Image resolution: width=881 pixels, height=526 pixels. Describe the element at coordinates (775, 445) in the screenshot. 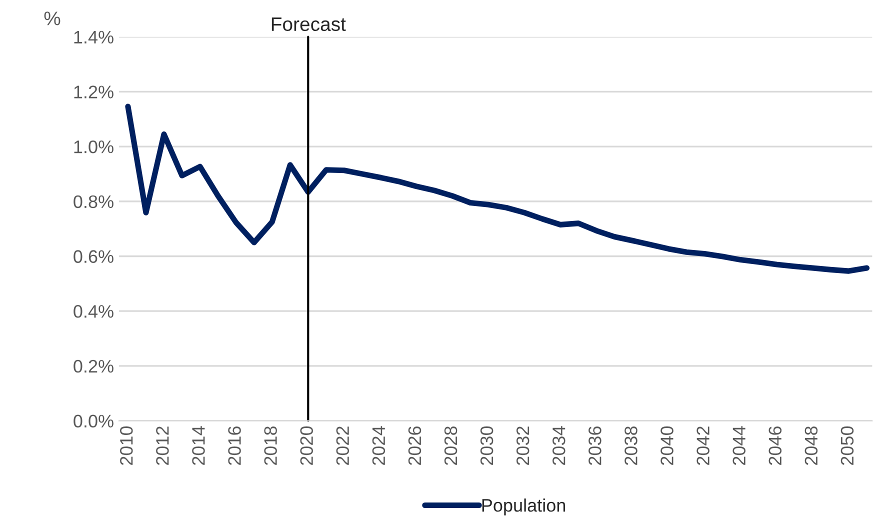

I see `x-tick-label: 2046` at that location.